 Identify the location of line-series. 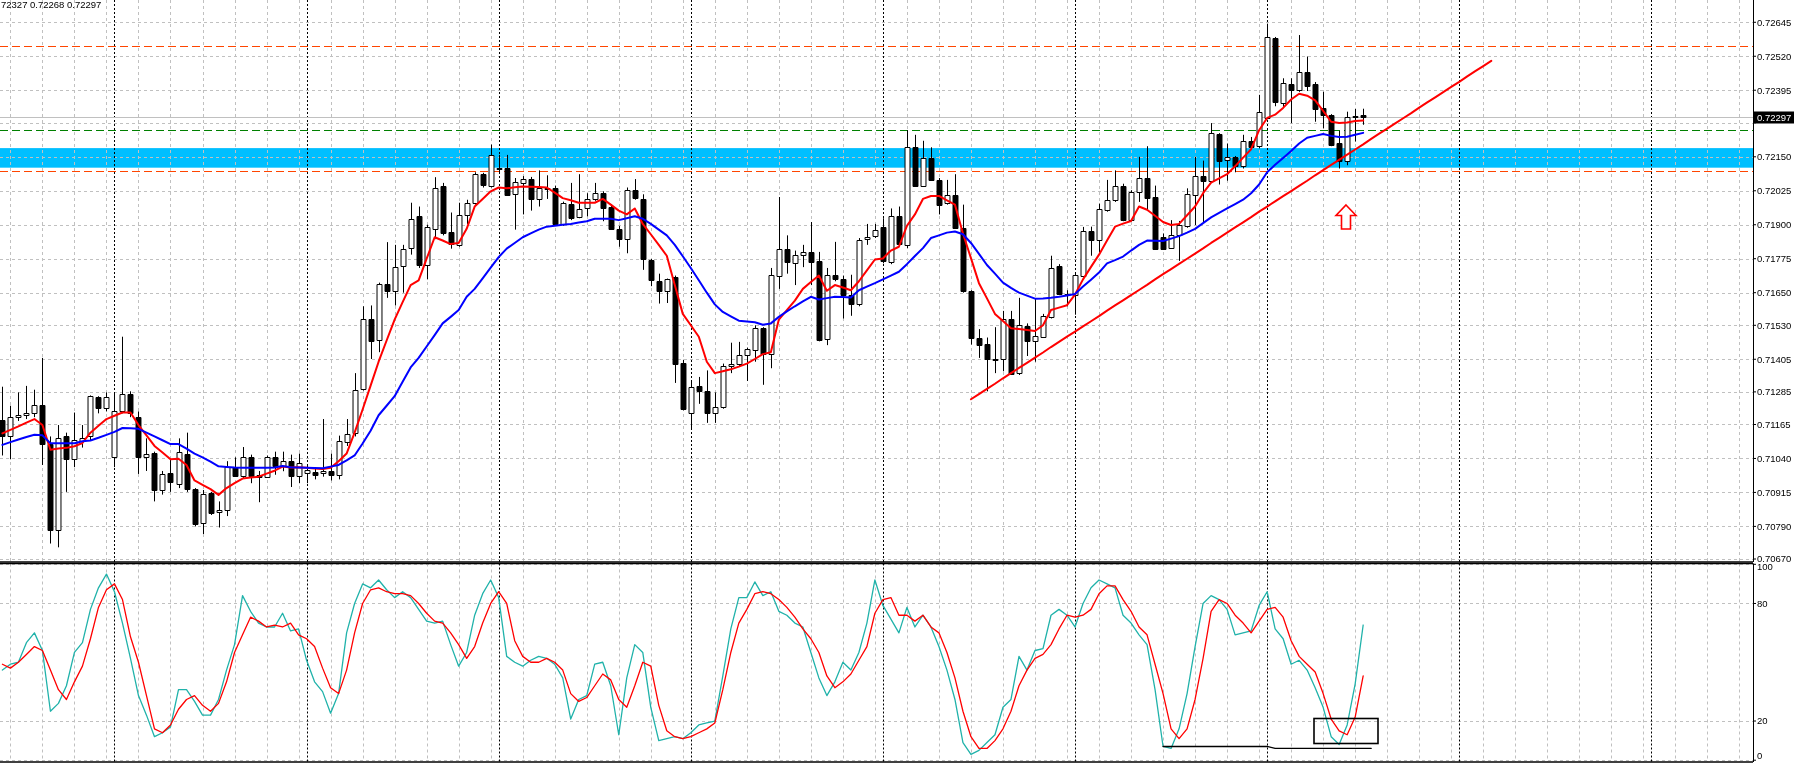
(1231, 230).